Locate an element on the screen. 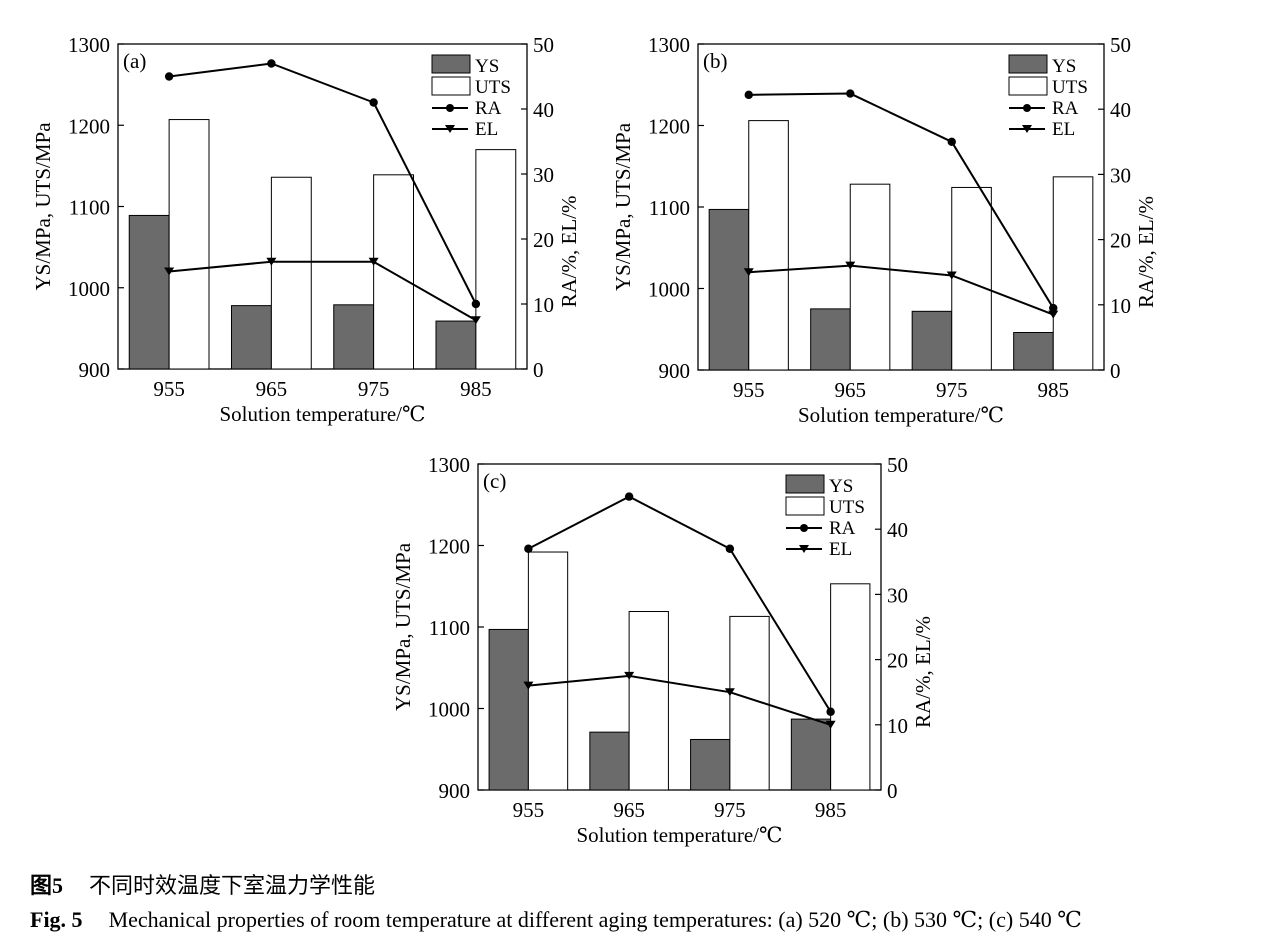 This screenshot has height=949, width=1267. panel-b-legend-label-el: EL is located at coordinates (1063, 129).